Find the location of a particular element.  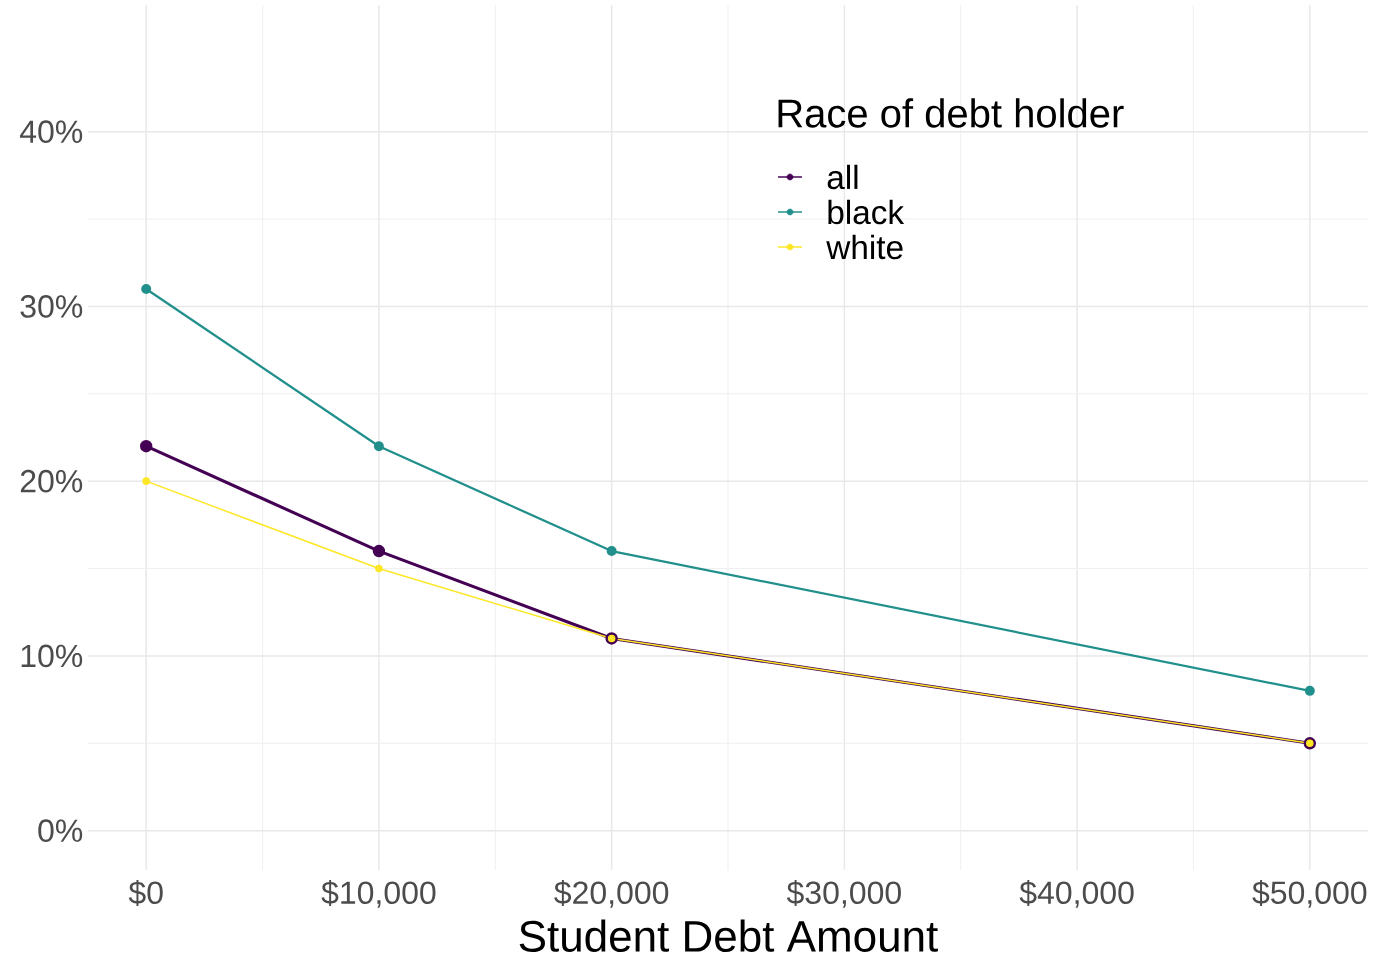

legend-title: Race of debt holder is located at coordinates (951, 113).